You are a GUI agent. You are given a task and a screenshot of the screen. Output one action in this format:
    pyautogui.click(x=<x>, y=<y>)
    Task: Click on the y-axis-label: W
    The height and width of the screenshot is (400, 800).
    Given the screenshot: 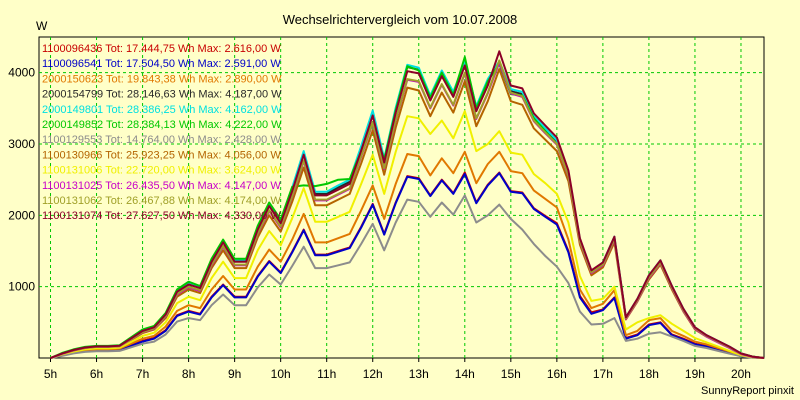 What is the action you would take?
    pyautogui.click(x=42, y=26)
    